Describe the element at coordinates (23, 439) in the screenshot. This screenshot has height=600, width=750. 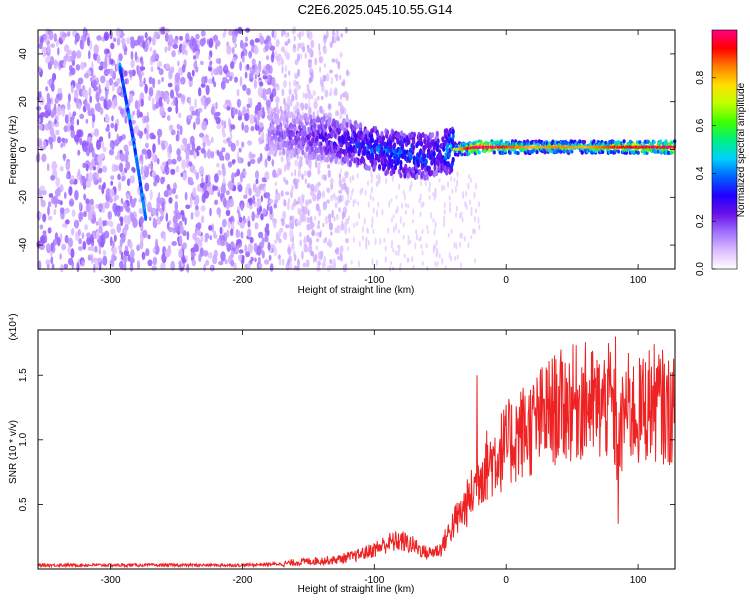
I see `y-tick-label: 1.0` at that location.